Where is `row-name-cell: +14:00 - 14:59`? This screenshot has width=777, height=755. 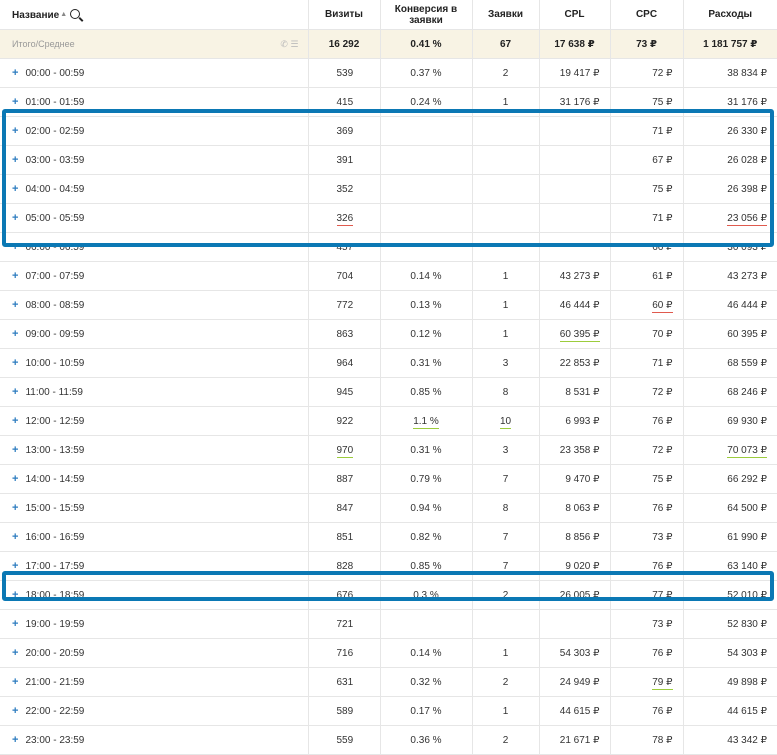 row-name-cell: +14:00 - 14:59 is located at coordinates (154, 479).